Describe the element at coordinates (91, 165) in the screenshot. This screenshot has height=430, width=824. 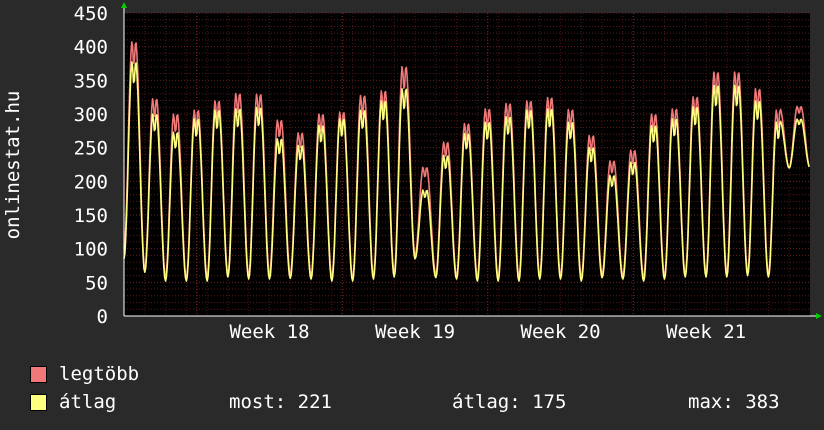
I see `y-tick-labels: 0 50 100 150 200 250 300 350 400 450` at that location.